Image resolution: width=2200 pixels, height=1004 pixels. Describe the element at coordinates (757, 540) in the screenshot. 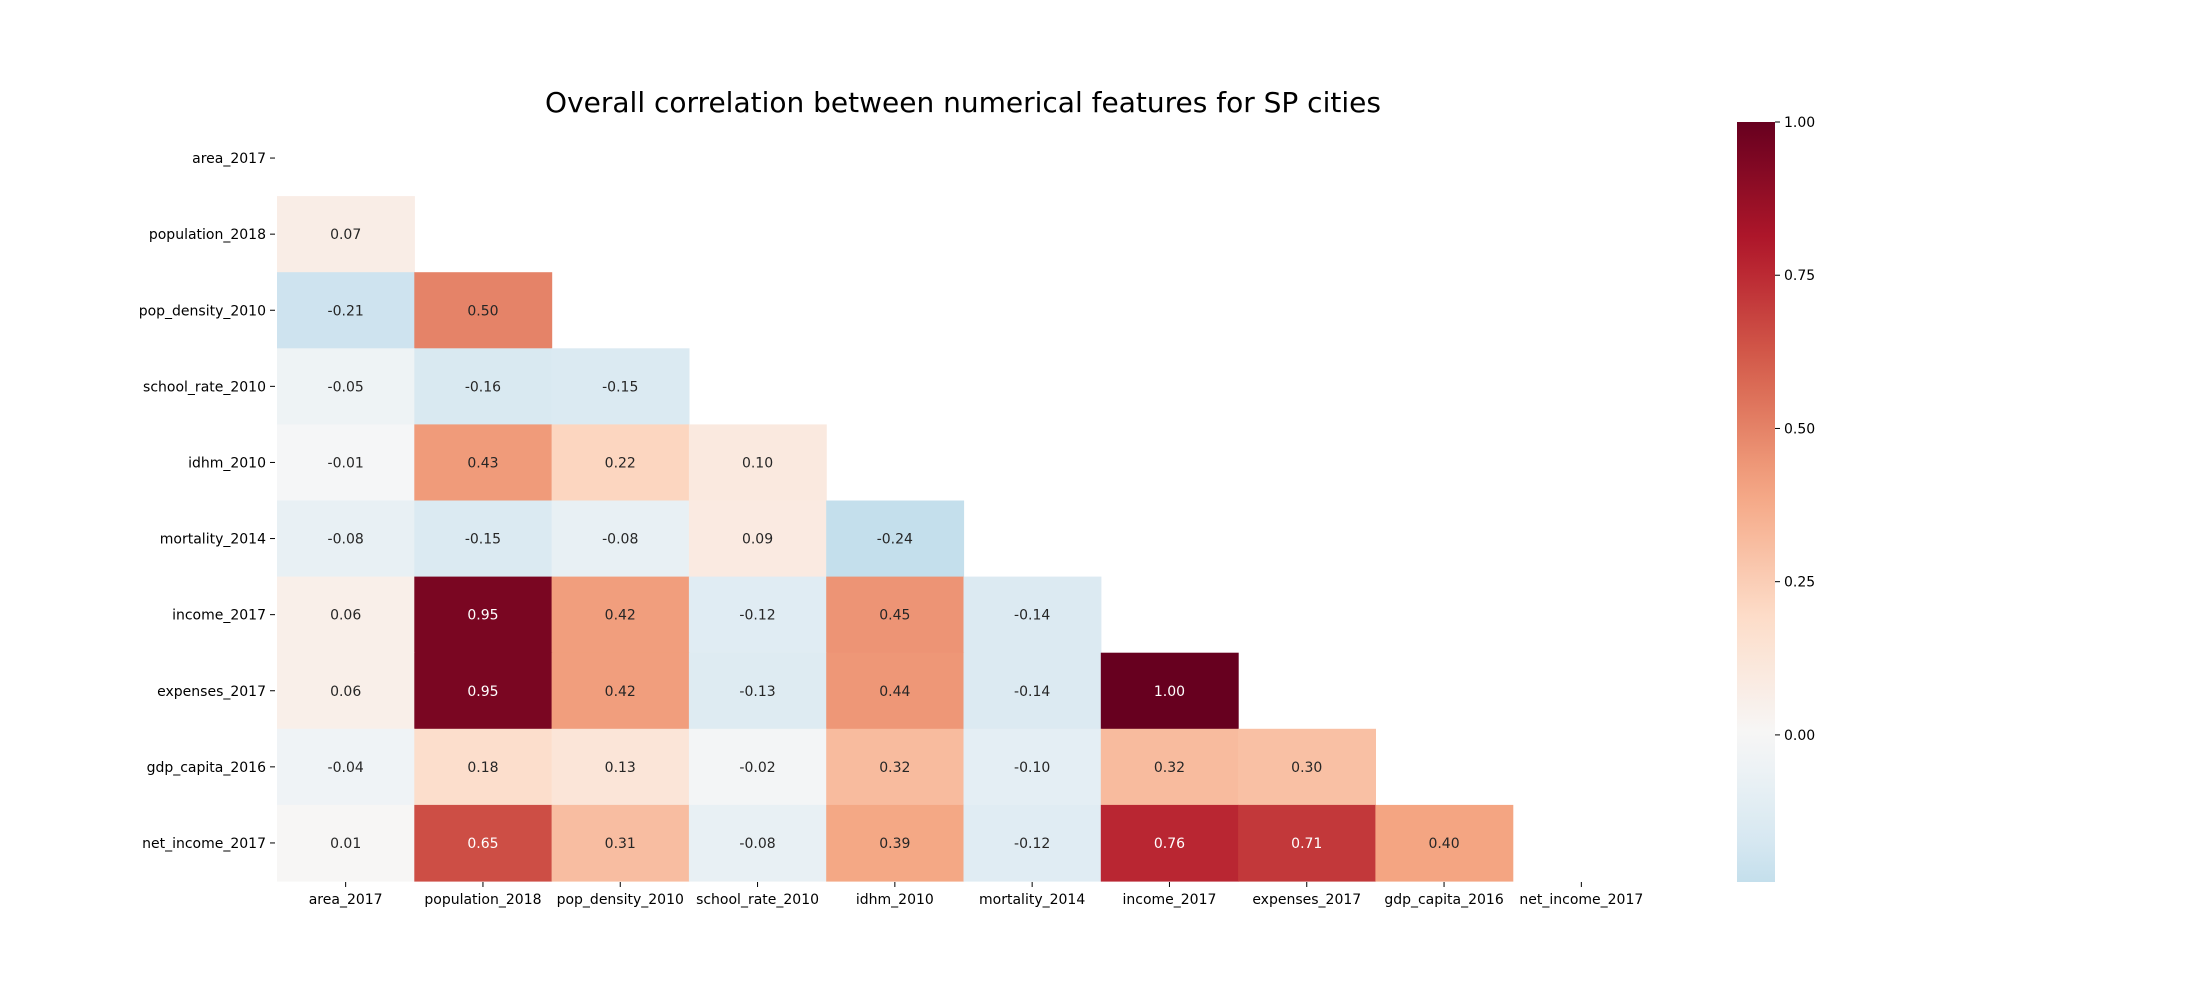

I see `cell-value-label: 0.09` at that location.